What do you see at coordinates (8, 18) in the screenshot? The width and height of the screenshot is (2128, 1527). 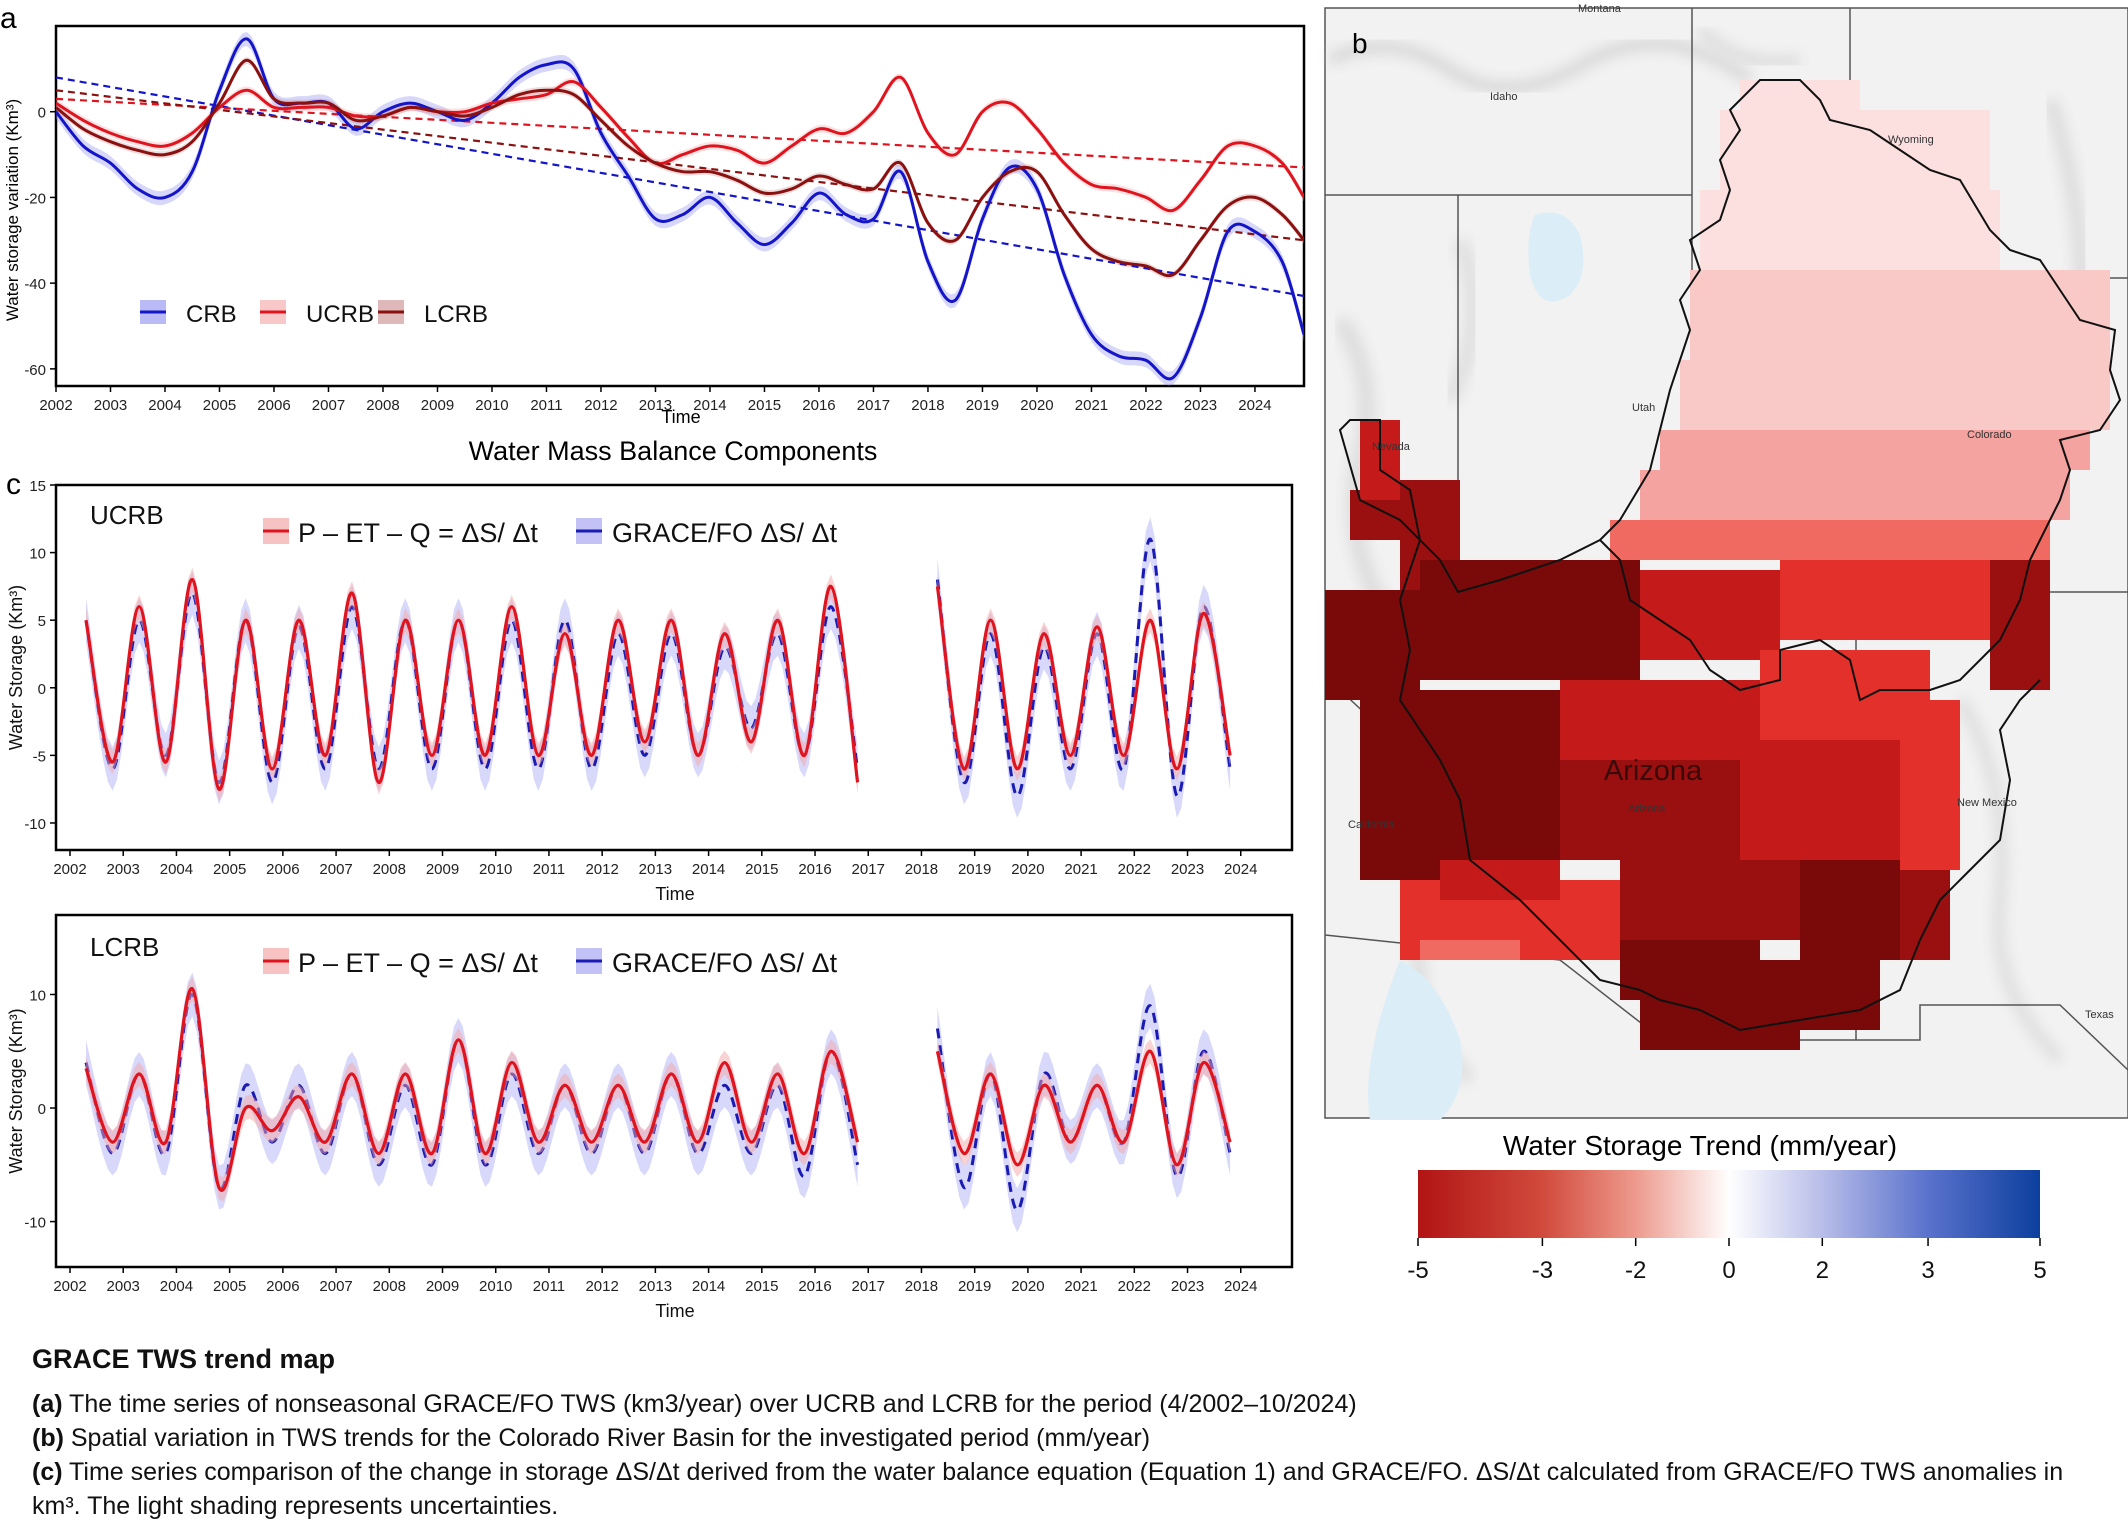 I see `panel-a-letter: a` at bounding box center [8, 18].